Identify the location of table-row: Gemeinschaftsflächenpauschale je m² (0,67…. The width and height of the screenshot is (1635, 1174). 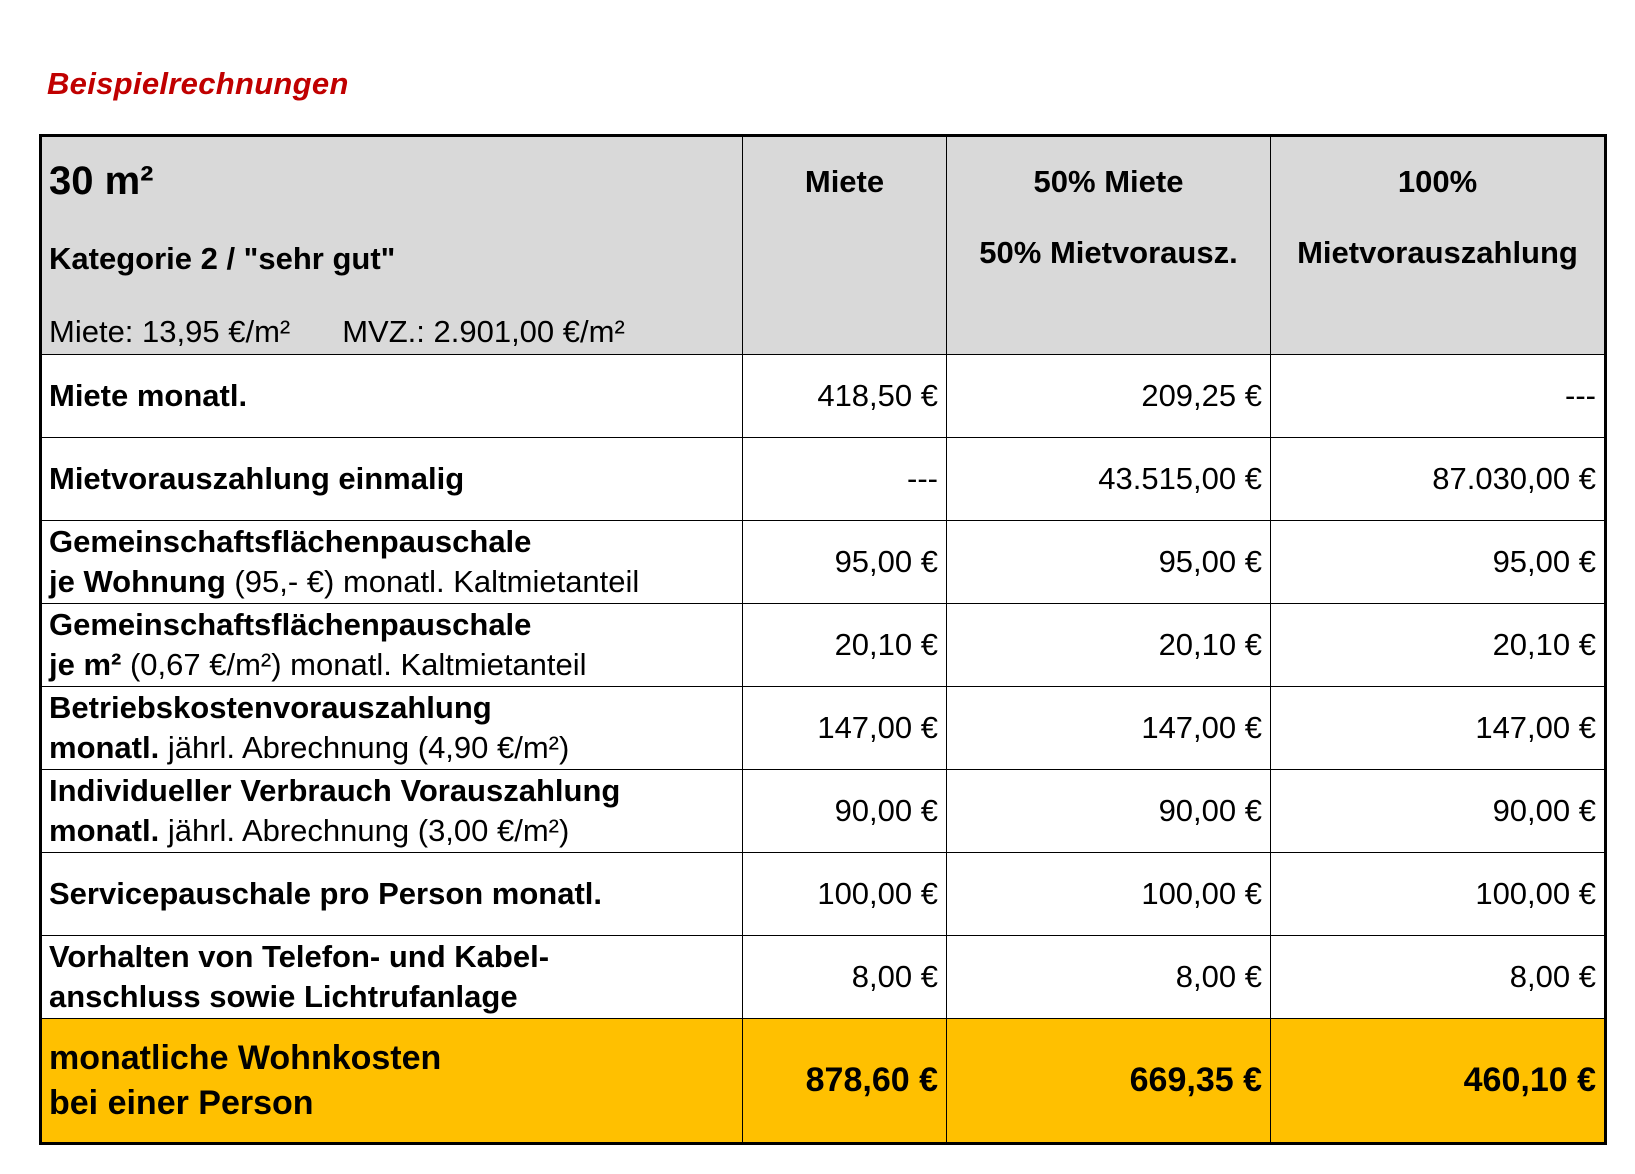
(823, 645).